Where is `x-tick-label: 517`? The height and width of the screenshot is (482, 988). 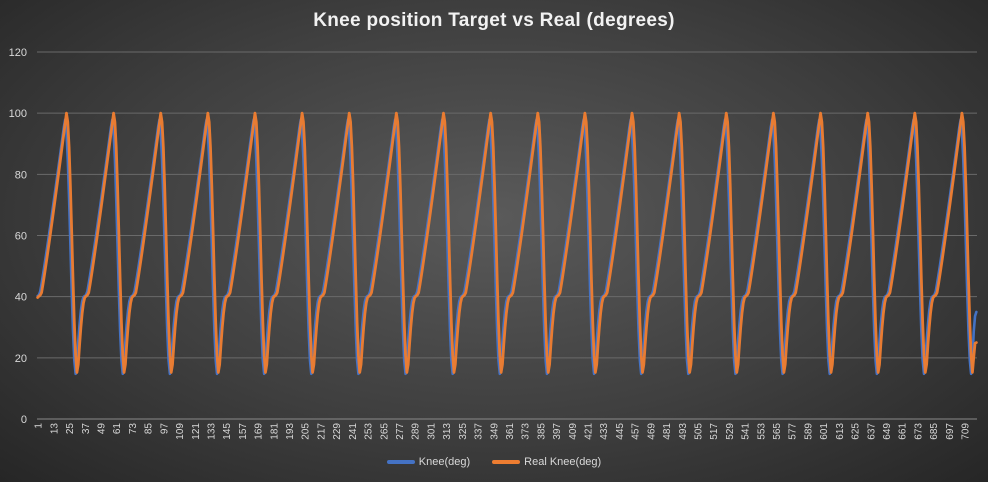
x-tick-label: 517 is located at coordinates (714, 431).